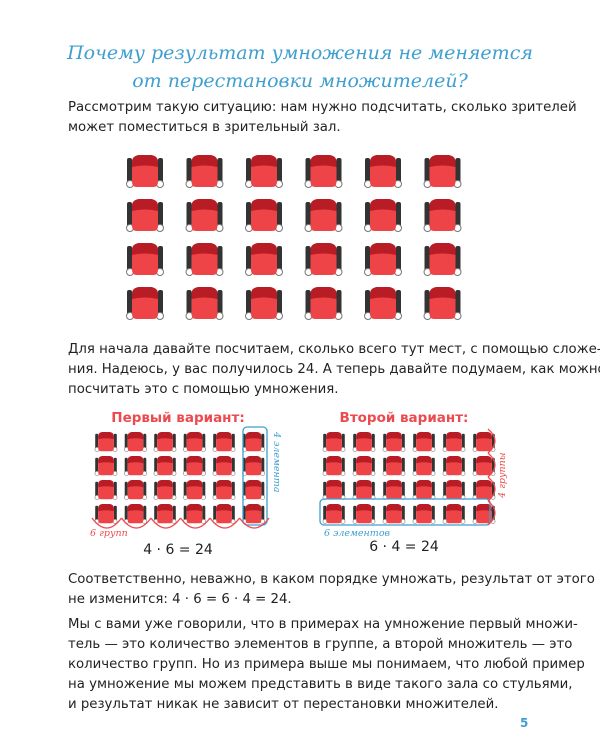 The height and width of the screenshot is (750, 600). Describe the element at coordinates (109, 533) in the screenshot. I see `variant1-groups-label: 6 групп` at that location.